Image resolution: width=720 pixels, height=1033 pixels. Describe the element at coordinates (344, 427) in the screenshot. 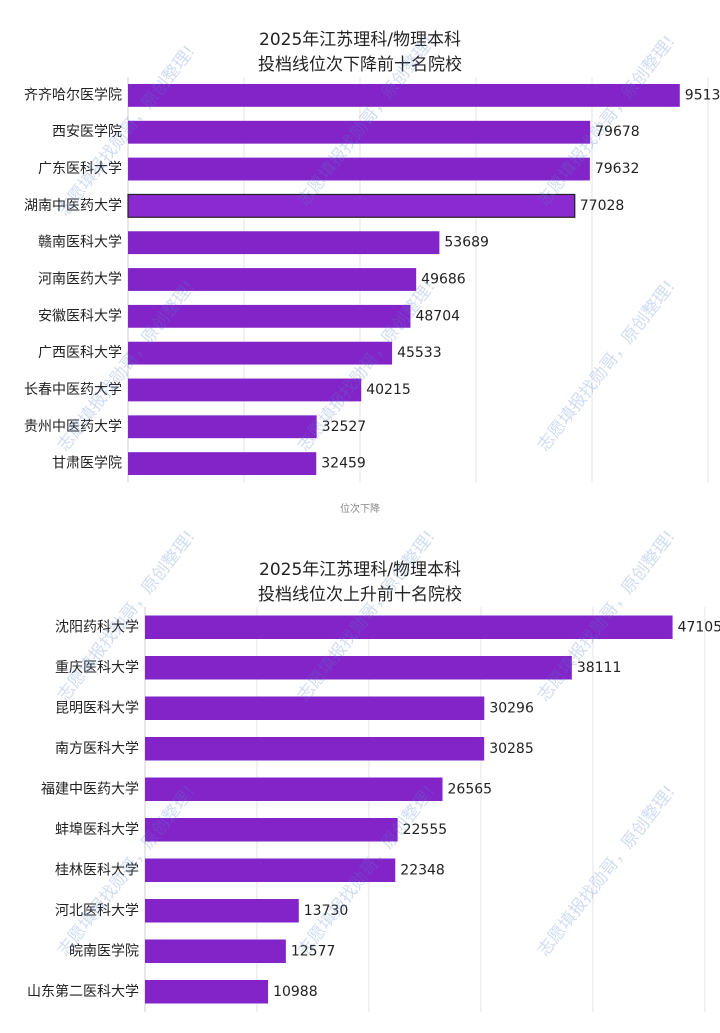

I see `value-label: 32527` at that location.